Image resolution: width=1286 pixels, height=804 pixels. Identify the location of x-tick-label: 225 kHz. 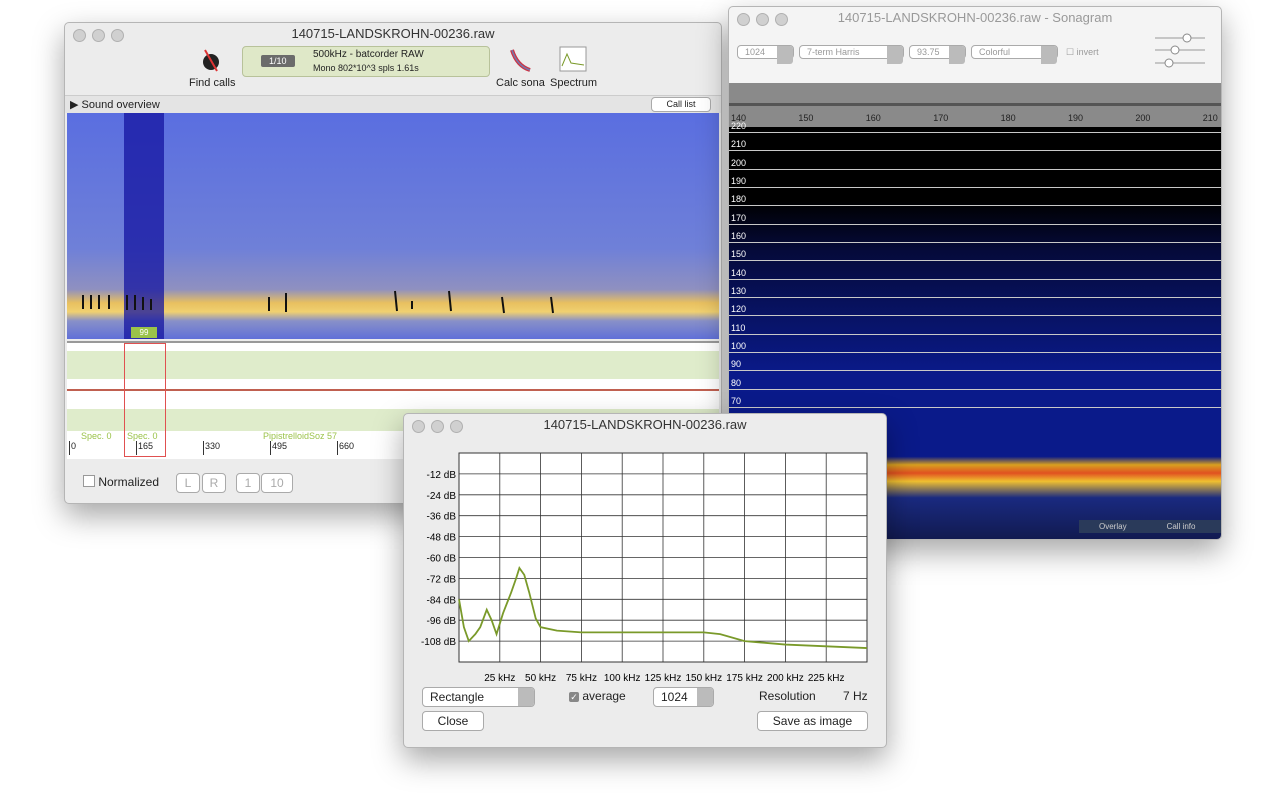
(826, 678).